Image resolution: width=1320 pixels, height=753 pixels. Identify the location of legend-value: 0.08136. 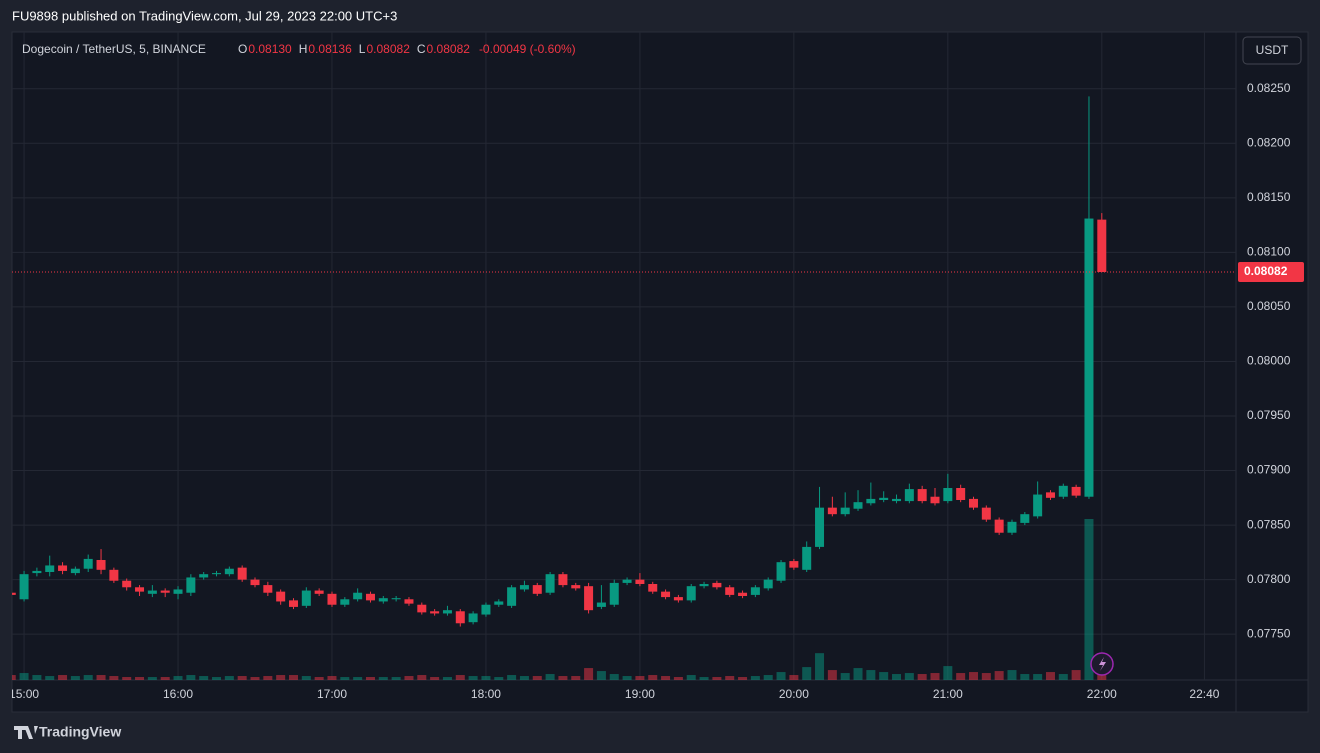
(330, 49).